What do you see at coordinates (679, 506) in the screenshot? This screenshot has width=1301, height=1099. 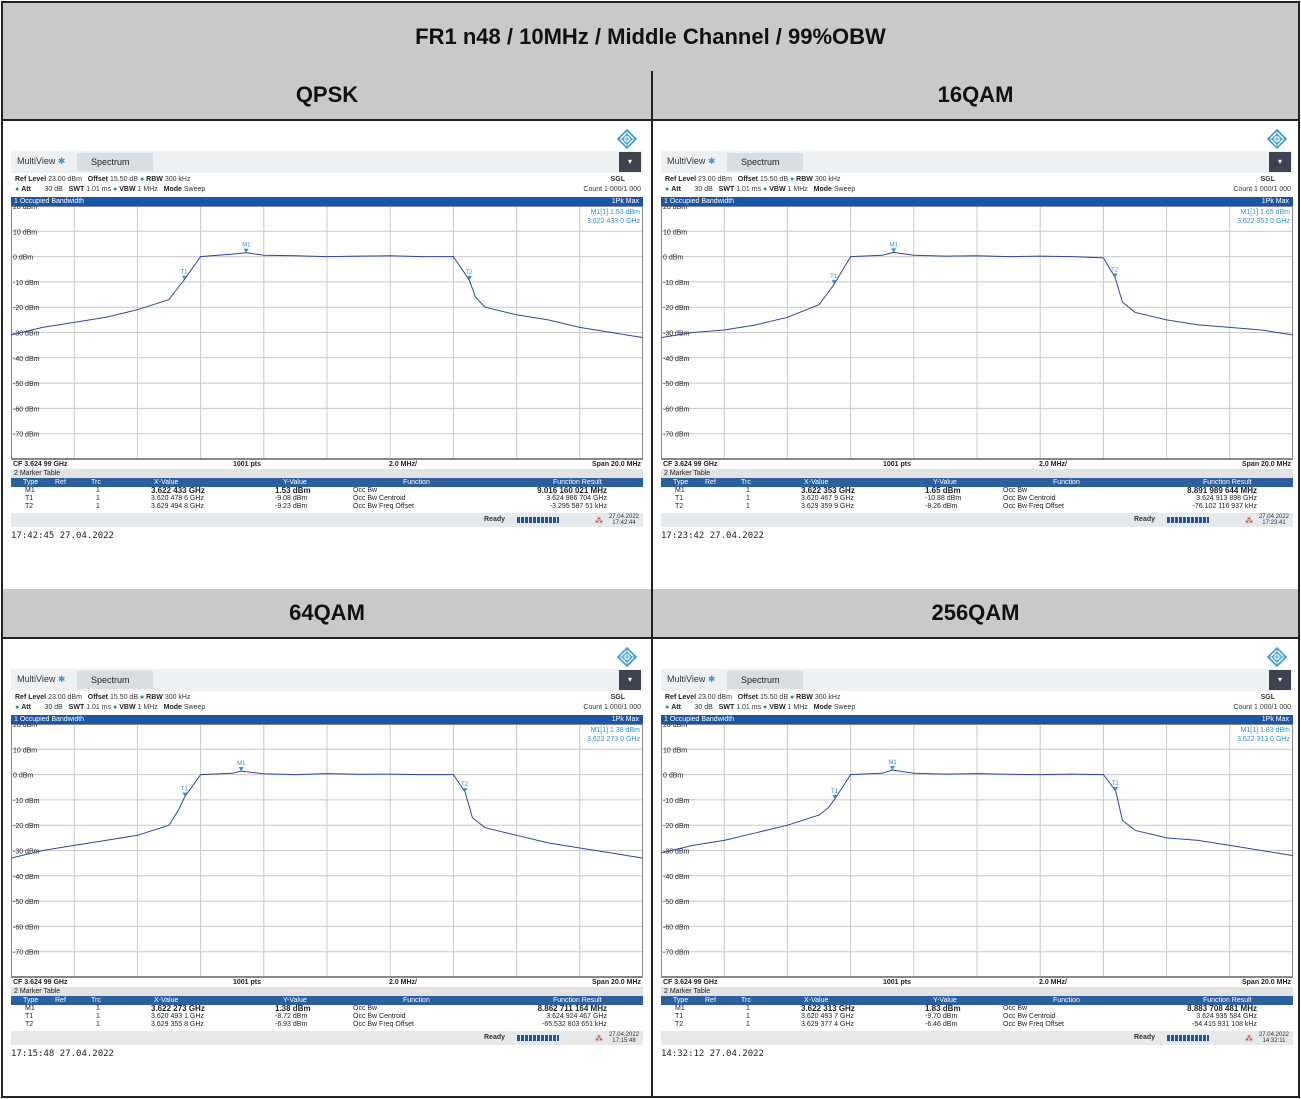 I see `row-type: T2` at bounding box center [679, 506].